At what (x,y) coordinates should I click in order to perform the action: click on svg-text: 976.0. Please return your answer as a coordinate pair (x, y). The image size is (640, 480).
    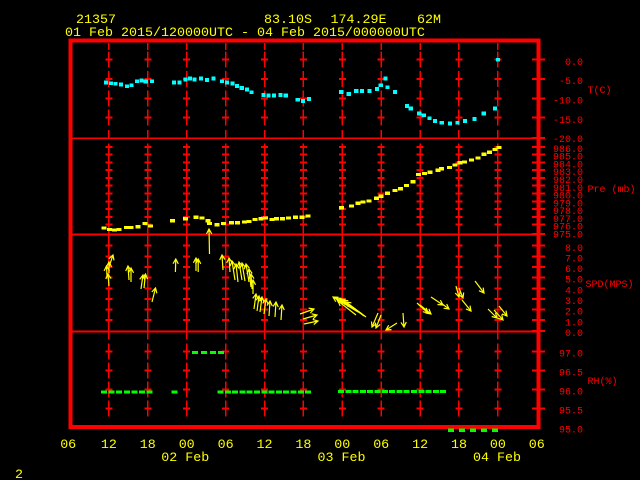
    Looking at the image, I should click on (568, 228).